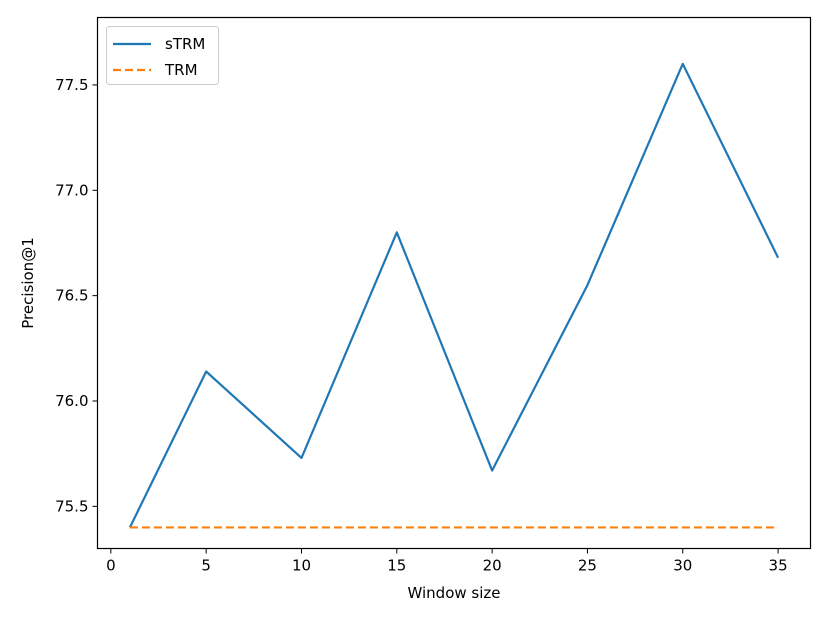  I want to click on x-tick-label: 5, so click(206, 566).